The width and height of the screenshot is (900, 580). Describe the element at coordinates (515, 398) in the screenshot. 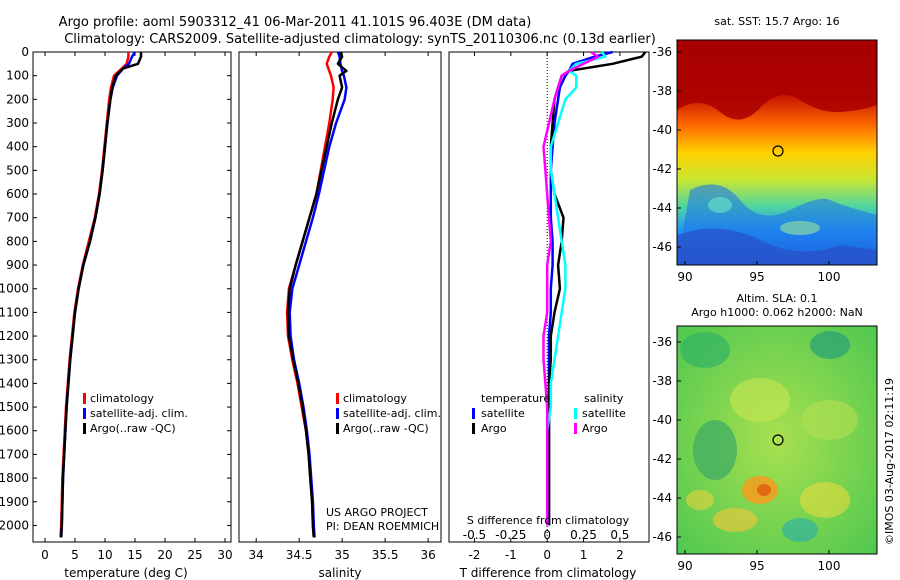

I see `legend-header-temperature: temperature` at that location.